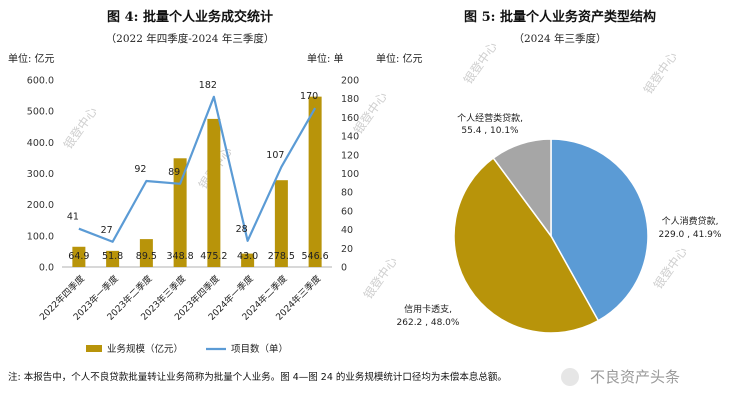  What do you see at coordinates (570, 377) in the screenshot?
I see `source-logo-icon` at bounding box center [570, 377].